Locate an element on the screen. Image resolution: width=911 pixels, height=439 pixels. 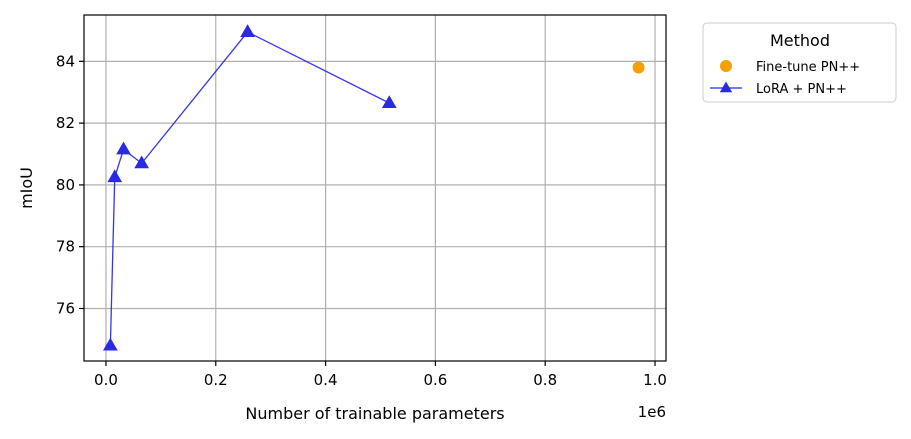
legend-label: LoRA + PN++ is located at coordinates (801, 89).